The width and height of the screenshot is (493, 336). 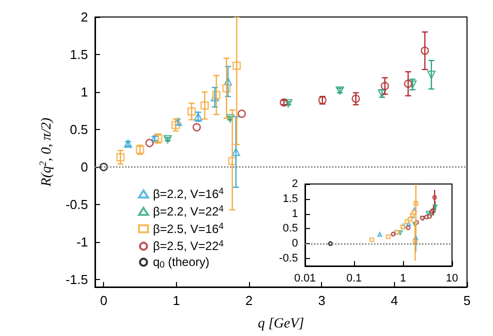 What do you see at coordinates (467, 300) in the screenshot?
I see `x-tick-label: 5` at bounding box center [467, 300].